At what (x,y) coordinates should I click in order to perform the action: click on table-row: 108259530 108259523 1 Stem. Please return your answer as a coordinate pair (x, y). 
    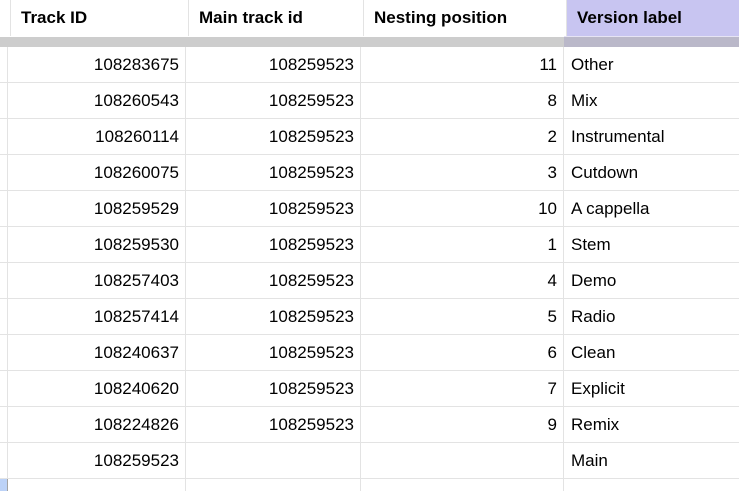
    Looking at the image, I should click on (369, 245).